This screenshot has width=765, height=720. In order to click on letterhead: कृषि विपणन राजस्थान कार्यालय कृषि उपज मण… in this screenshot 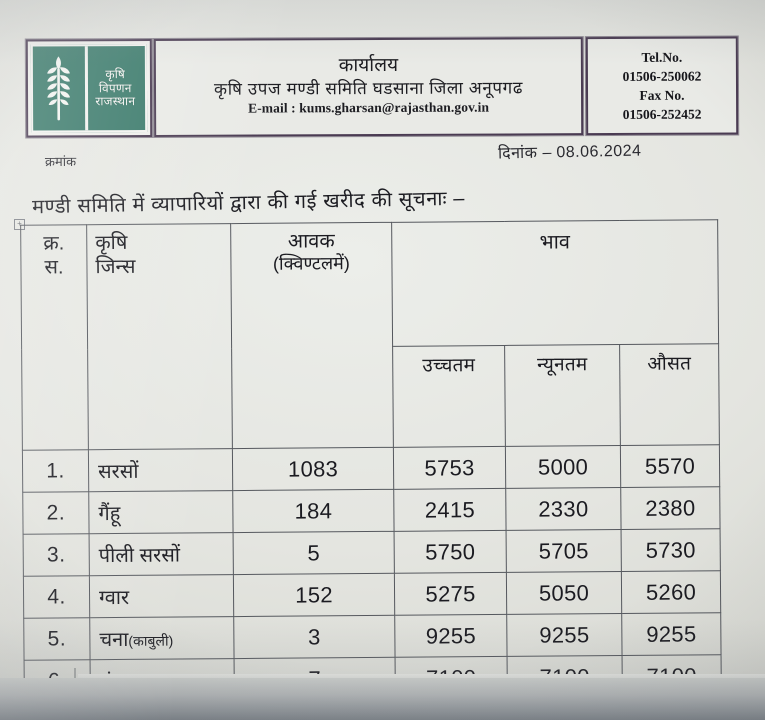, I will do `click(382, 87)`.